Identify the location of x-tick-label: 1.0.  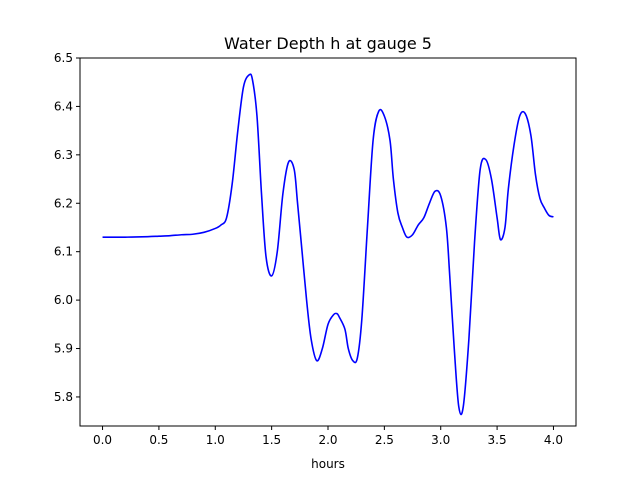
(215, 440).